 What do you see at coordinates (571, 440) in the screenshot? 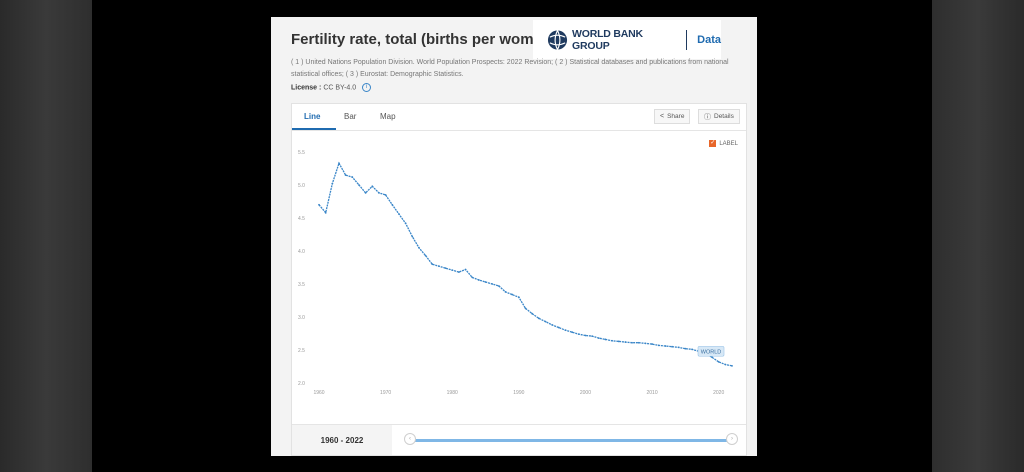
I see `year-range-slider` at bounding box center [571, 440].